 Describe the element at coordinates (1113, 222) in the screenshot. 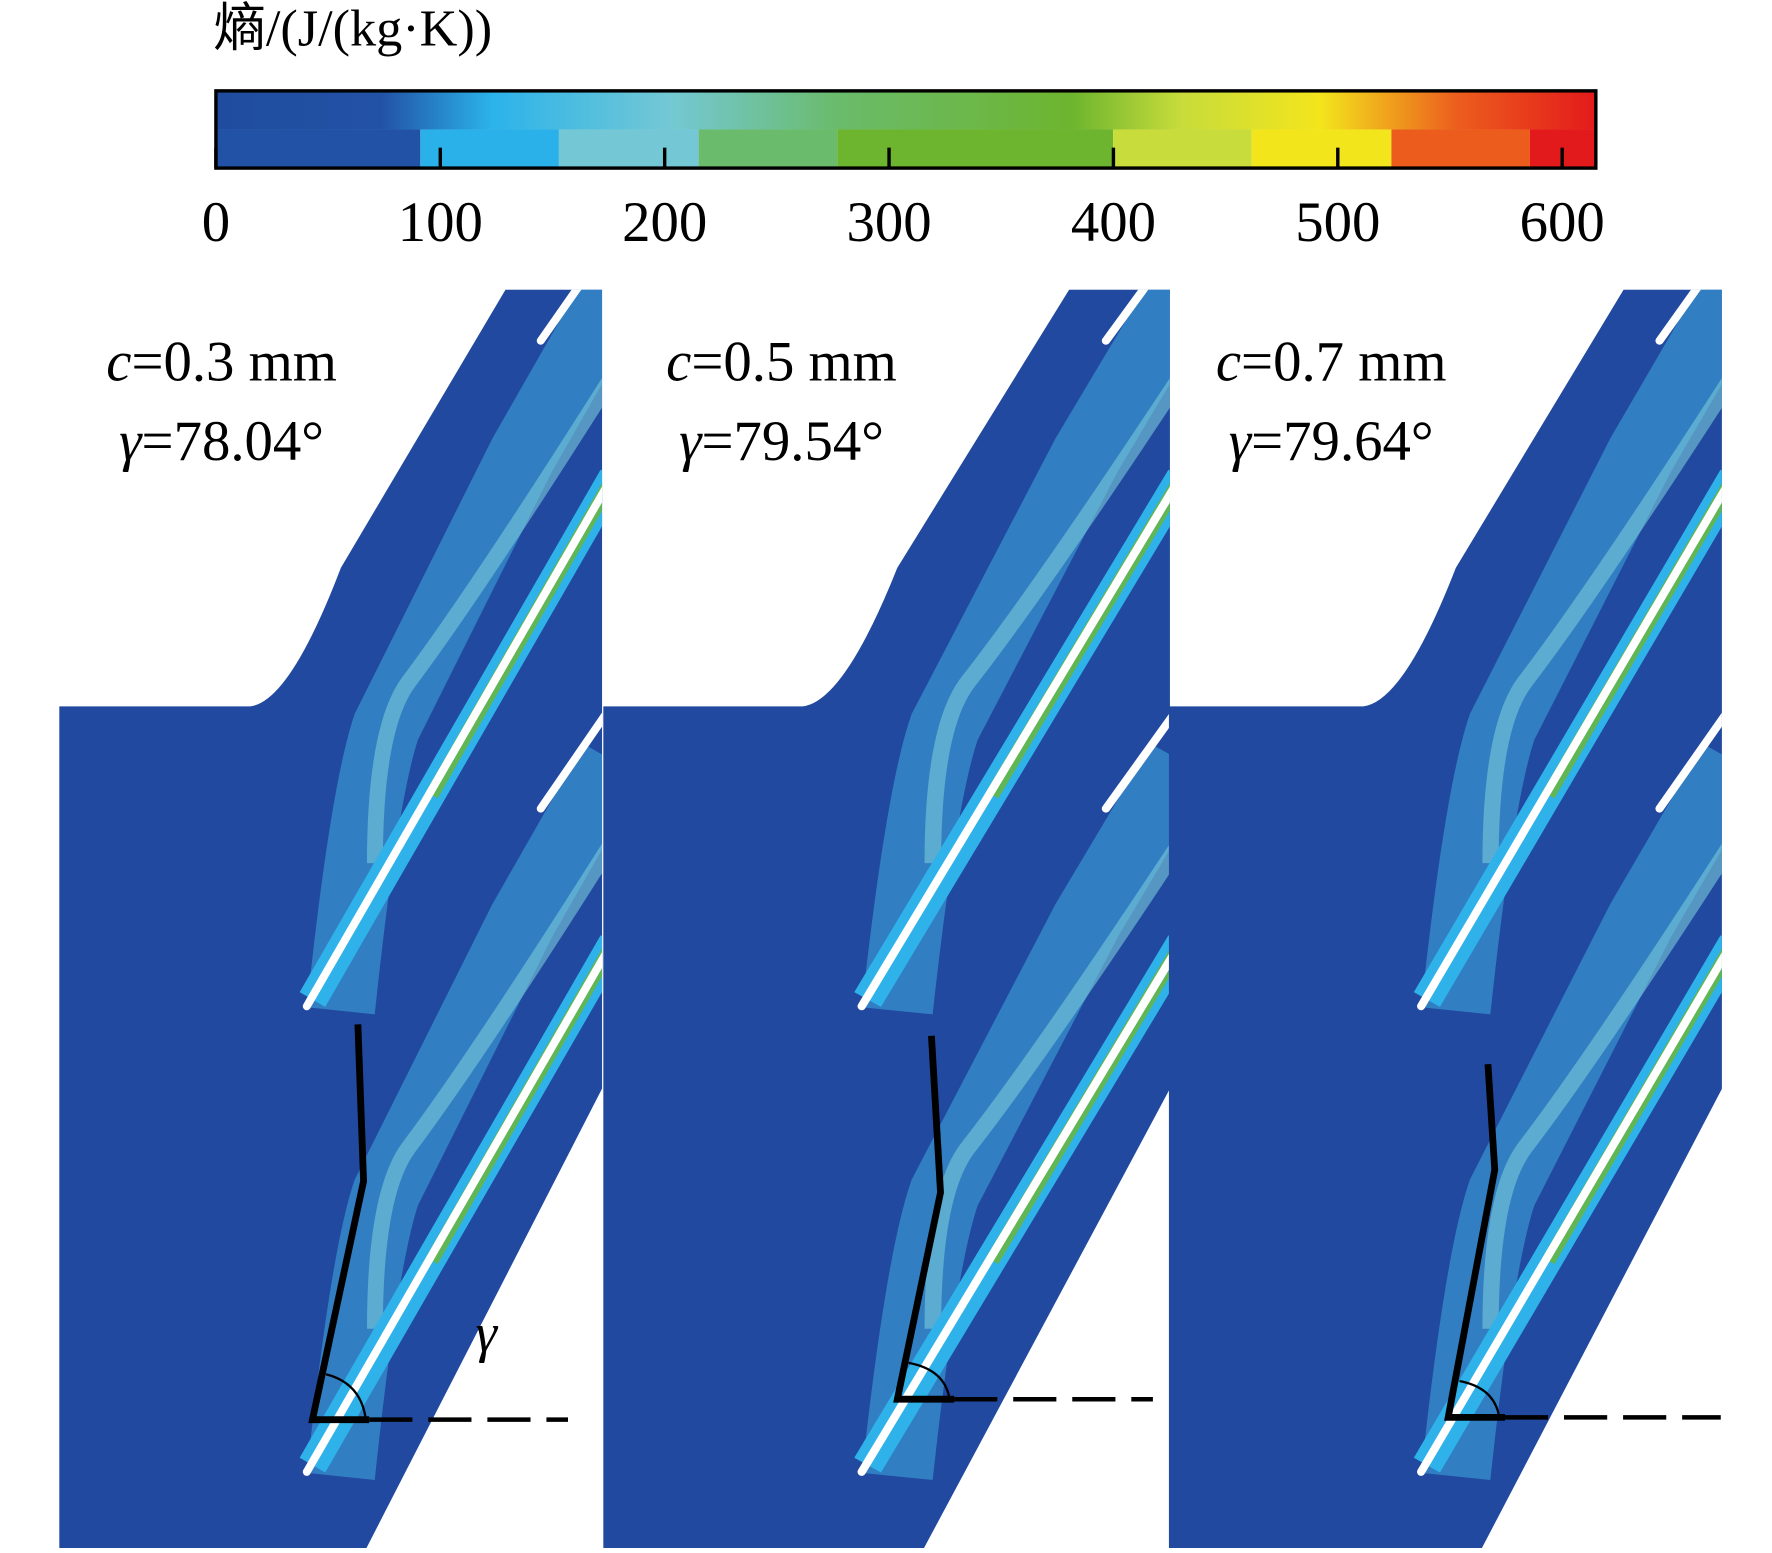

I see `colorbar-tick-label: 400` at that location.